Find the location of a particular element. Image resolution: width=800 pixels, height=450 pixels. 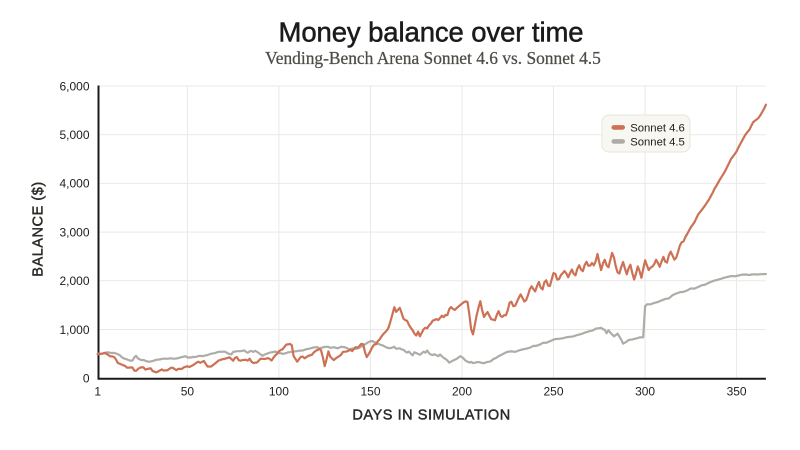

svg-text: 2,000 is located at coordinates (74, 281).